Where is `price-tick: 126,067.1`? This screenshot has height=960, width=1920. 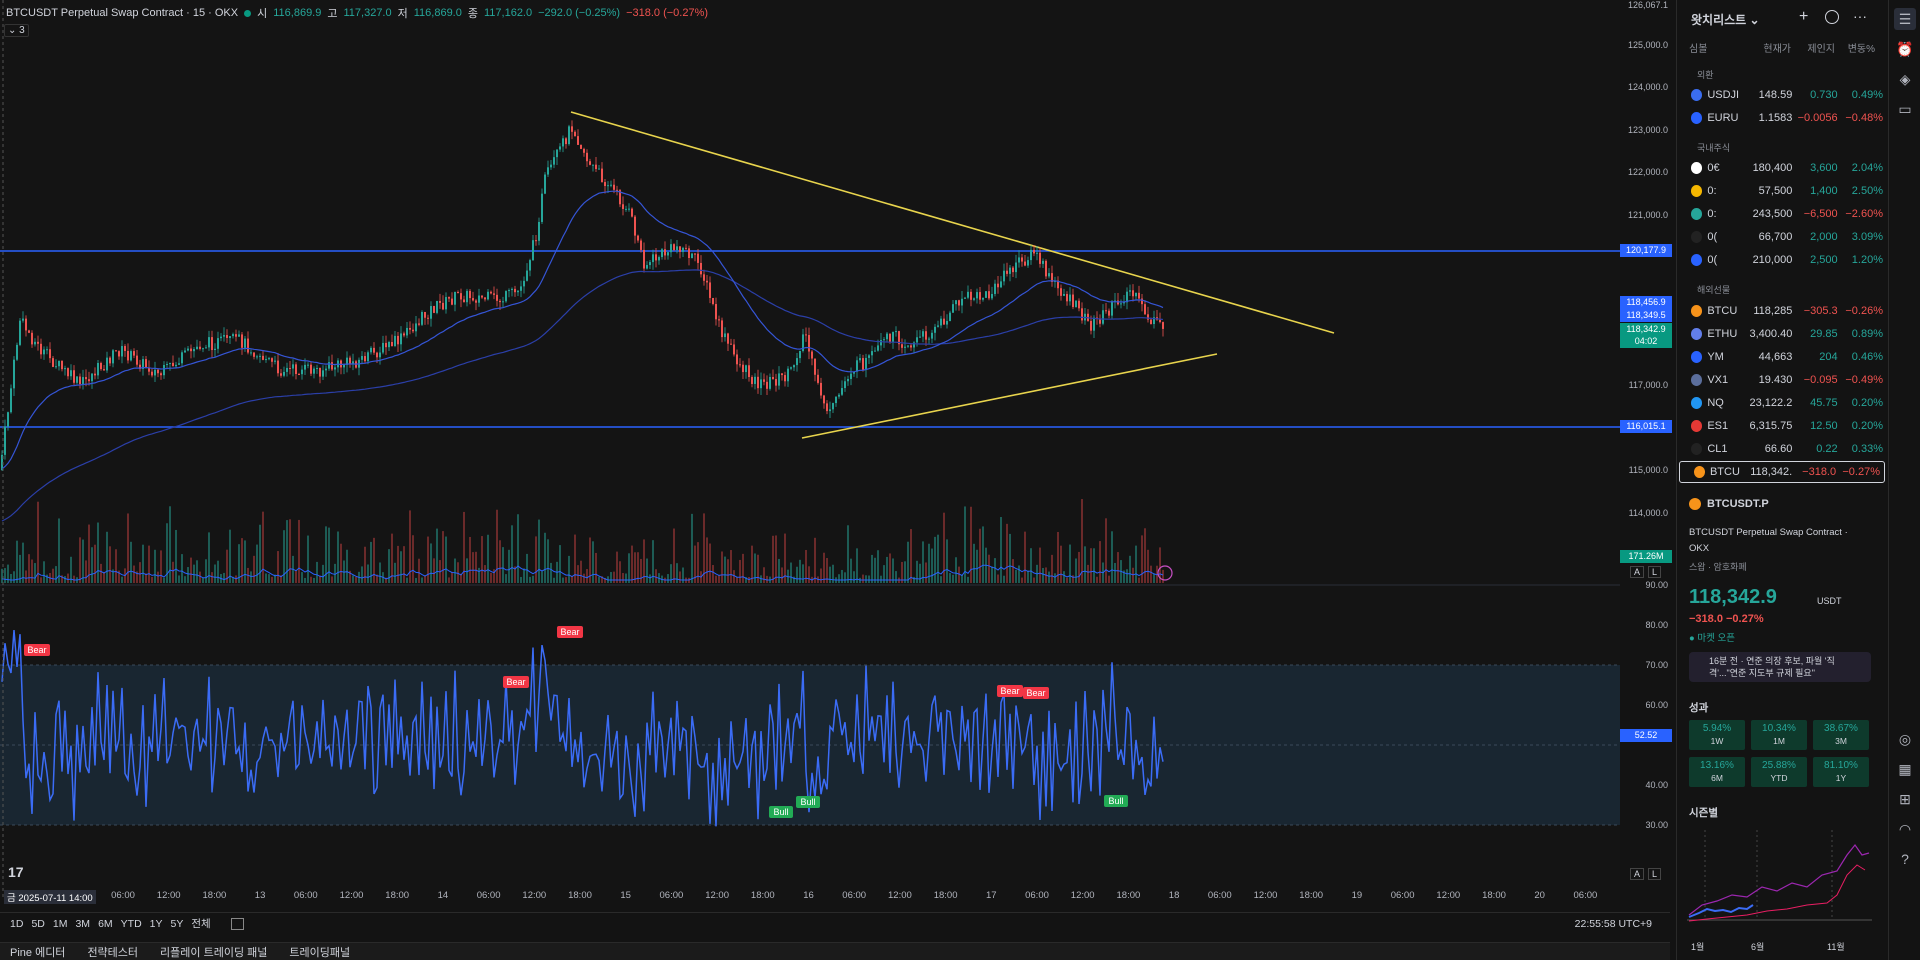
price-tick: 126,067.1 is located at coordinates (1647, 5).